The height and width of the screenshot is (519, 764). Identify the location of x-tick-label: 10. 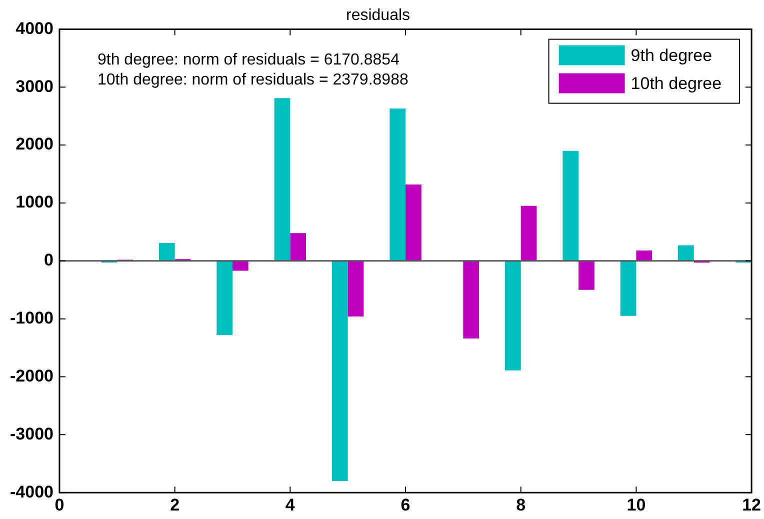
(636, 504).